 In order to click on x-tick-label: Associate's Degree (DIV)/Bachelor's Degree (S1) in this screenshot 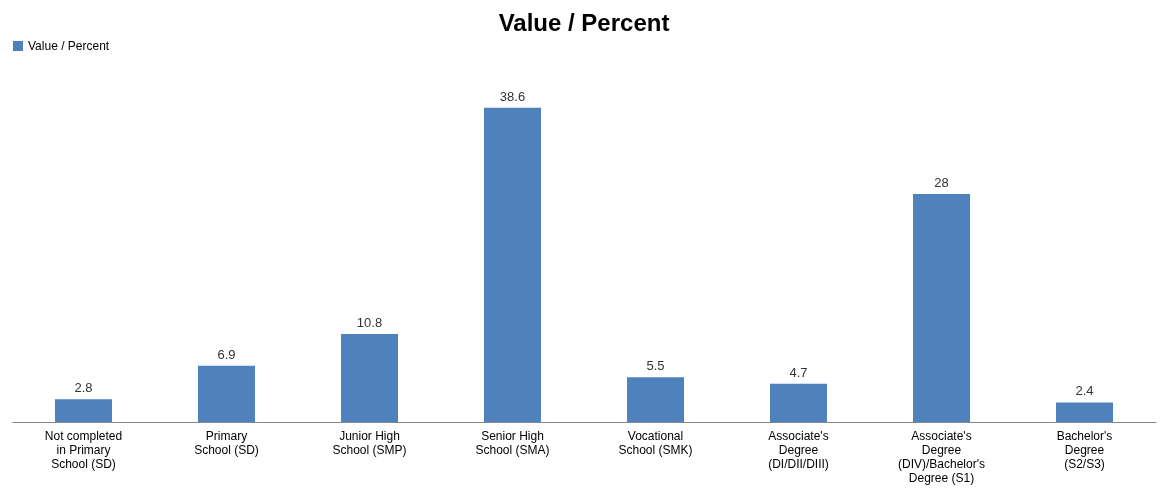, I will do `click(941, 456)`.